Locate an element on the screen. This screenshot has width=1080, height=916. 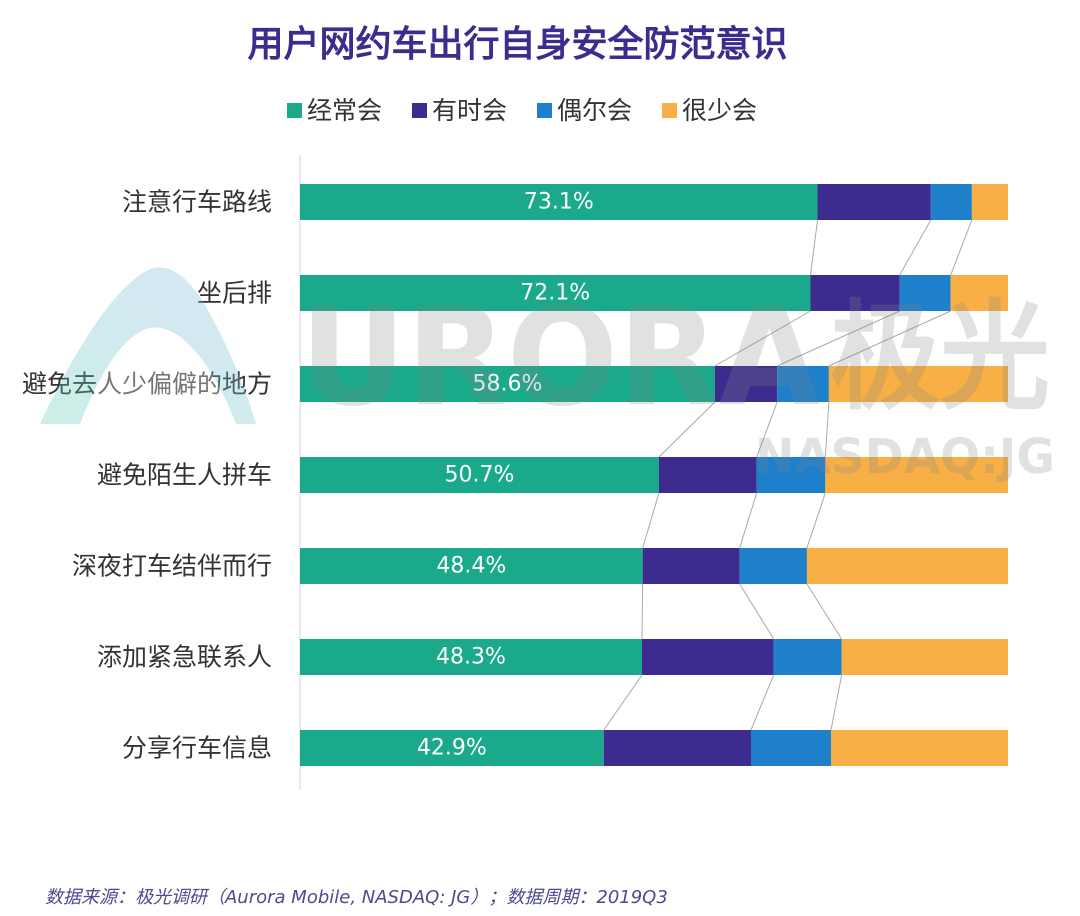
bar-row: 注意行车路线 73.1% is located at coordinates (565, 202).